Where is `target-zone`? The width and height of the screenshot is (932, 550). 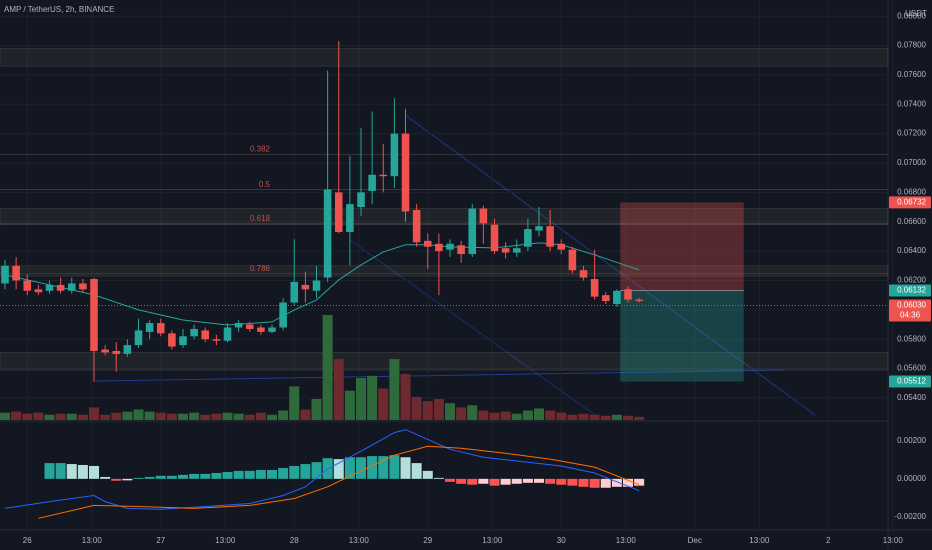 target-zone is located at coordinates (682, 336).